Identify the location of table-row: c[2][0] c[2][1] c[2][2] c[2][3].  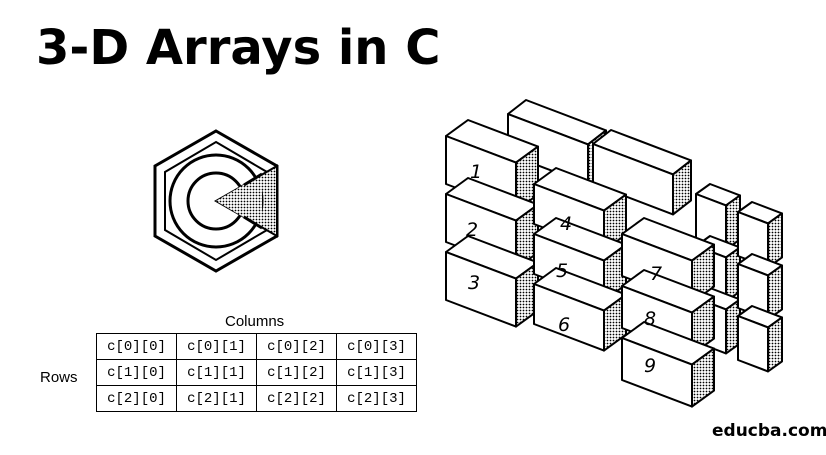
(256, 398).